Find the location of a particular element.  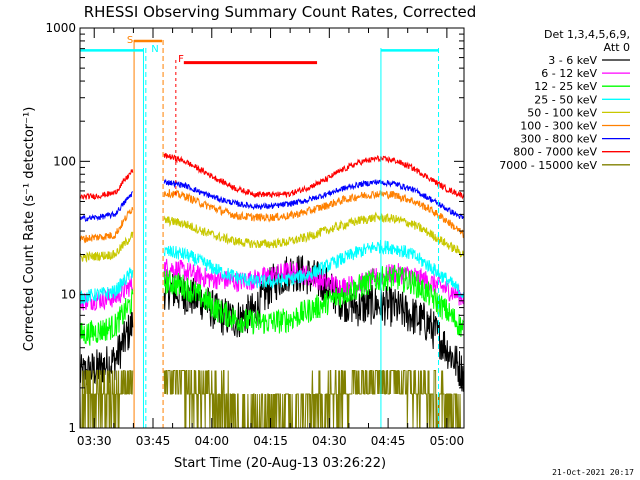

timestamp: 21-Oct-2021 20:17 is located at coordinates (593, 472).